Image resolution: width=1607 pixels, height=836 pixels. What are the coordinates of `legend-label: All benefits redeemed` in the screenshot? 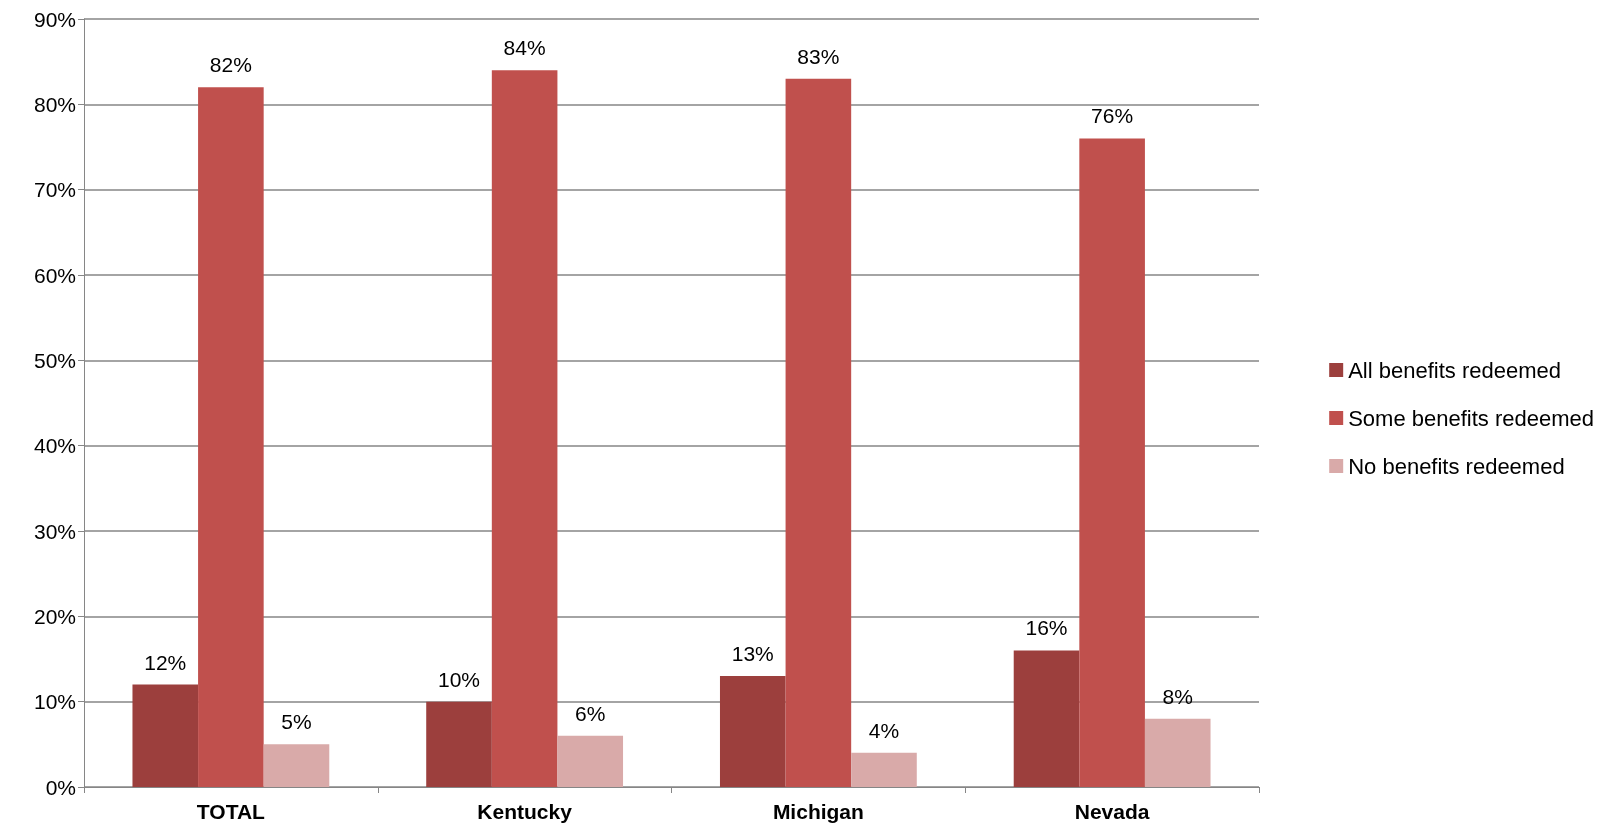 It's located at (1454, 370).